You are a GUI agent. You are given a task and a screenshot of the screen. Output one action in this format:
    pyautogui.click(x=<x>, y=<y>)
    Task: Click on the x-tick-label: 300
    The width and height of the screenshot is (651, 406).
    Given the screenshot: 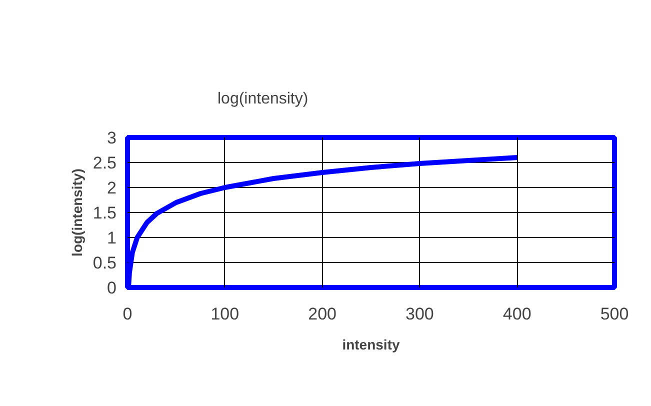 What is the action you would take?
    pyautogui.click(x=420, y=314)
    